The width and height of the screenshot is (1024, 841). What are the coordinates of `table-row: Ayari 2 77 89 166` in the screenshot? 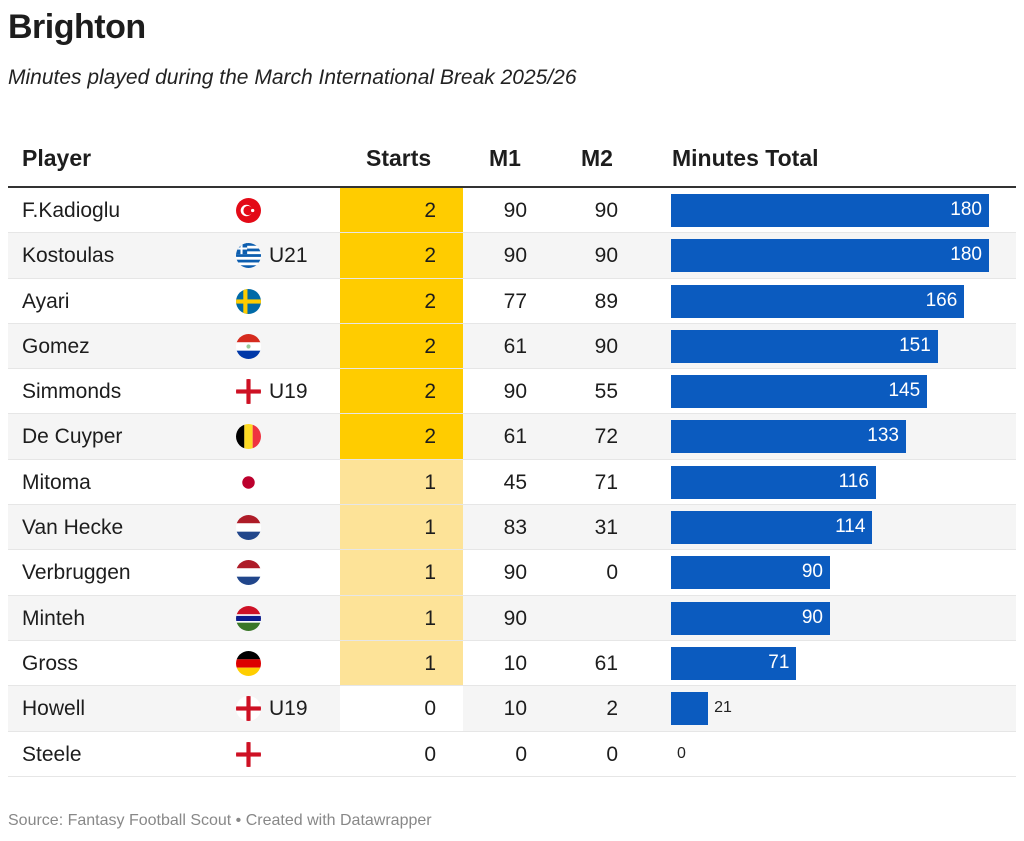 It's located at (512, 301).